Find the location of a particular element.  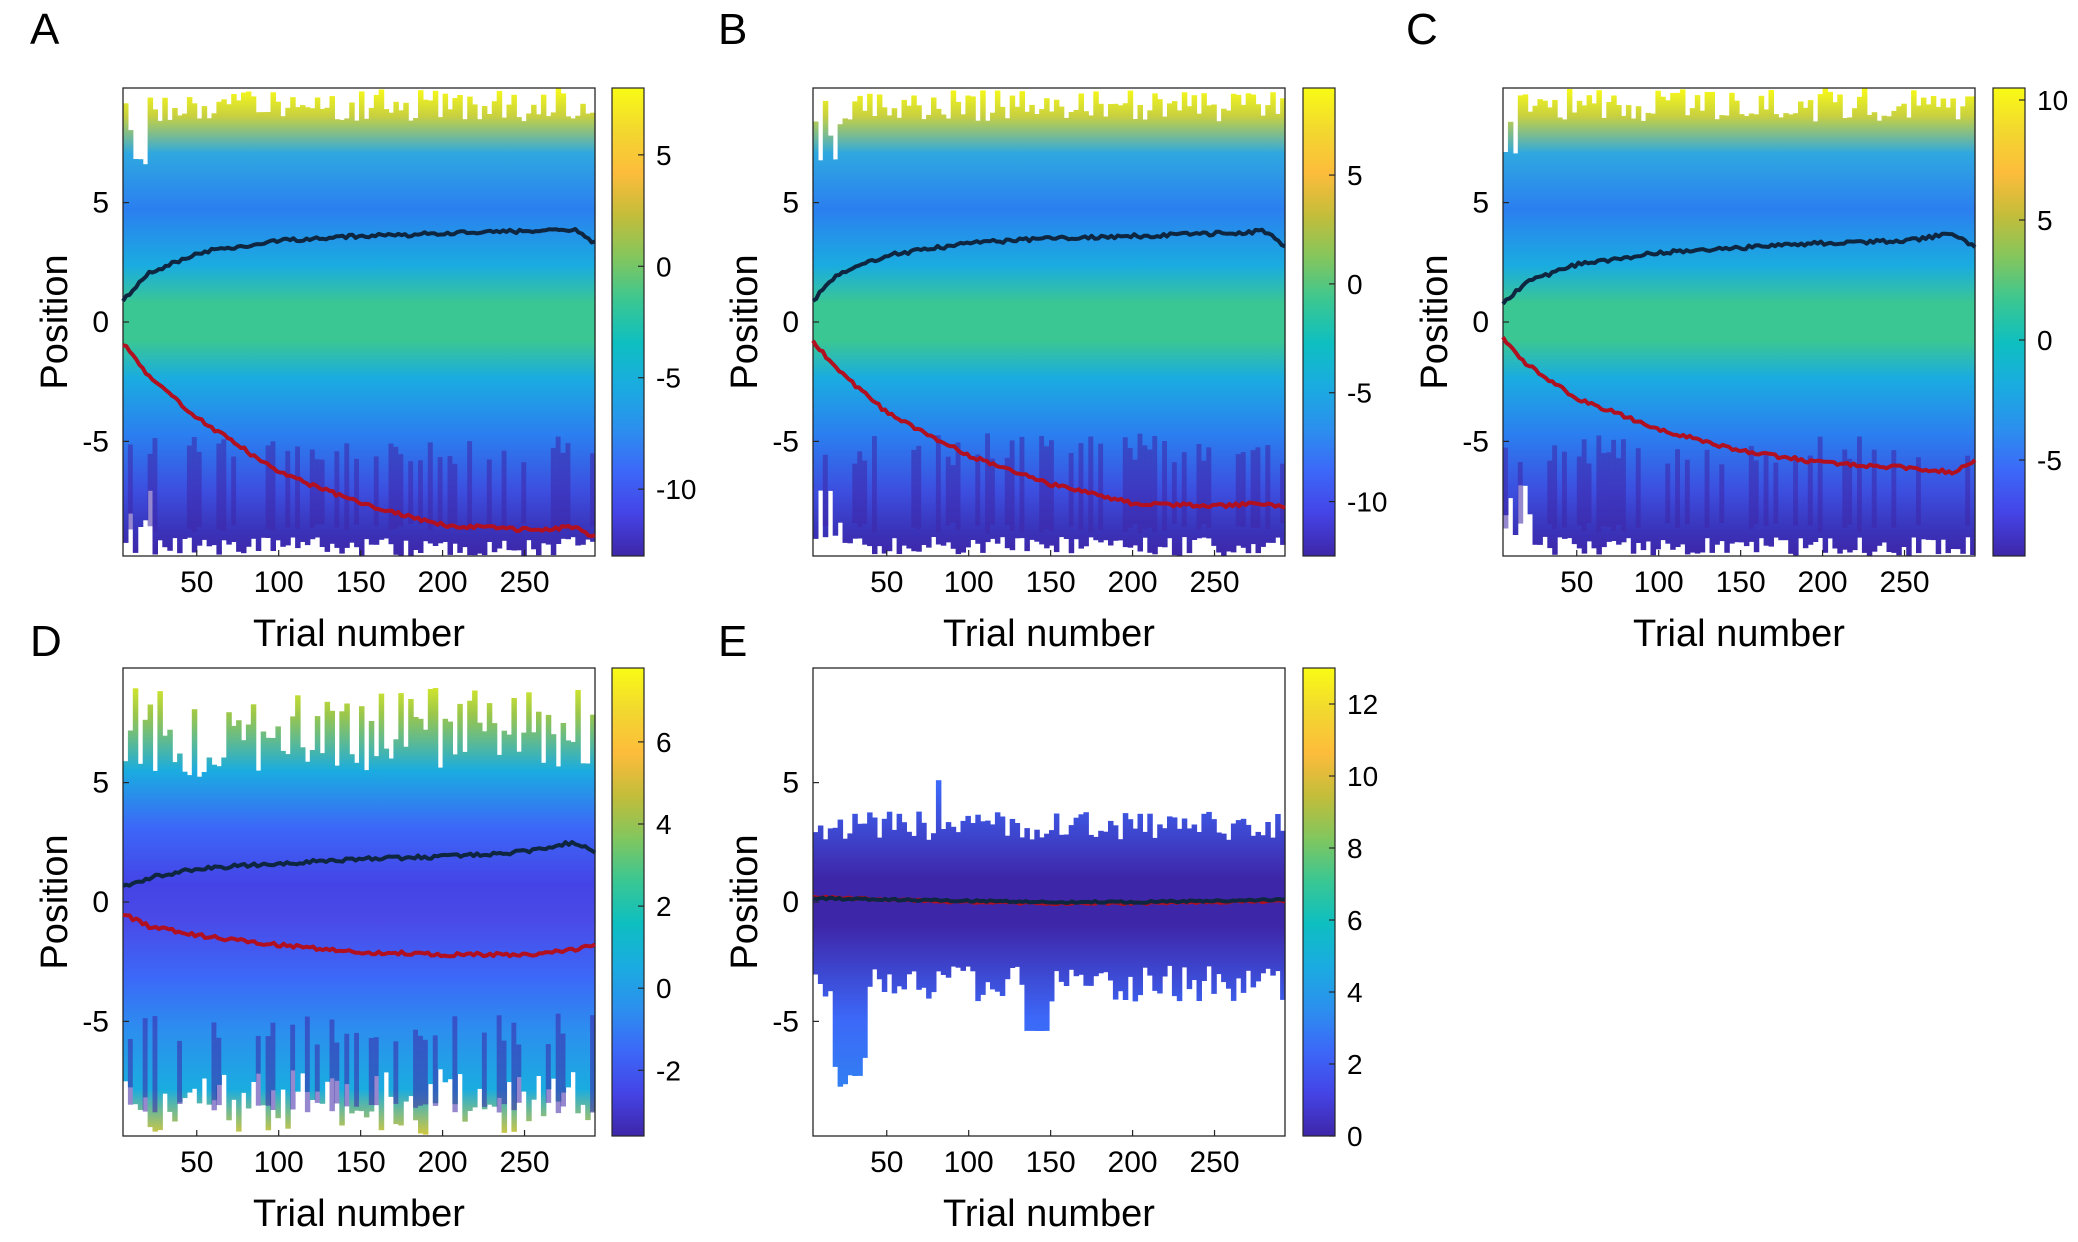

y-axis-label: Position is located at coordinates (55, 321).